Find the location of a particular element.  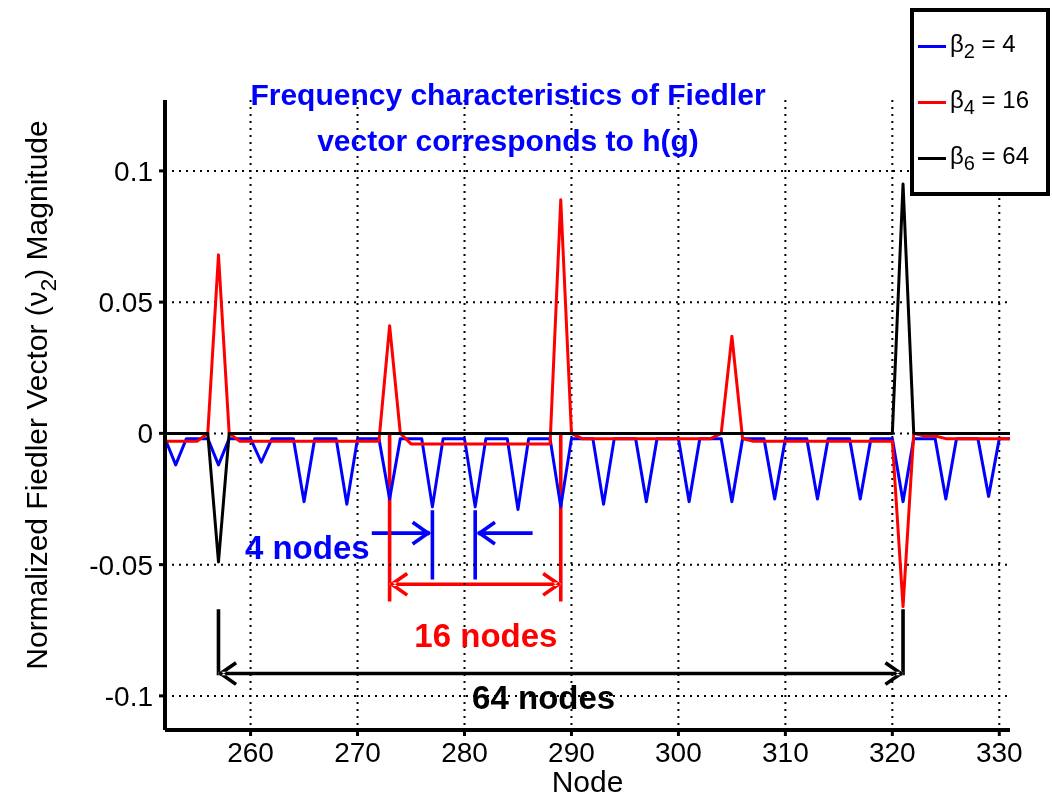

x-tick-label: 280 is located at coordinates (464, 752).